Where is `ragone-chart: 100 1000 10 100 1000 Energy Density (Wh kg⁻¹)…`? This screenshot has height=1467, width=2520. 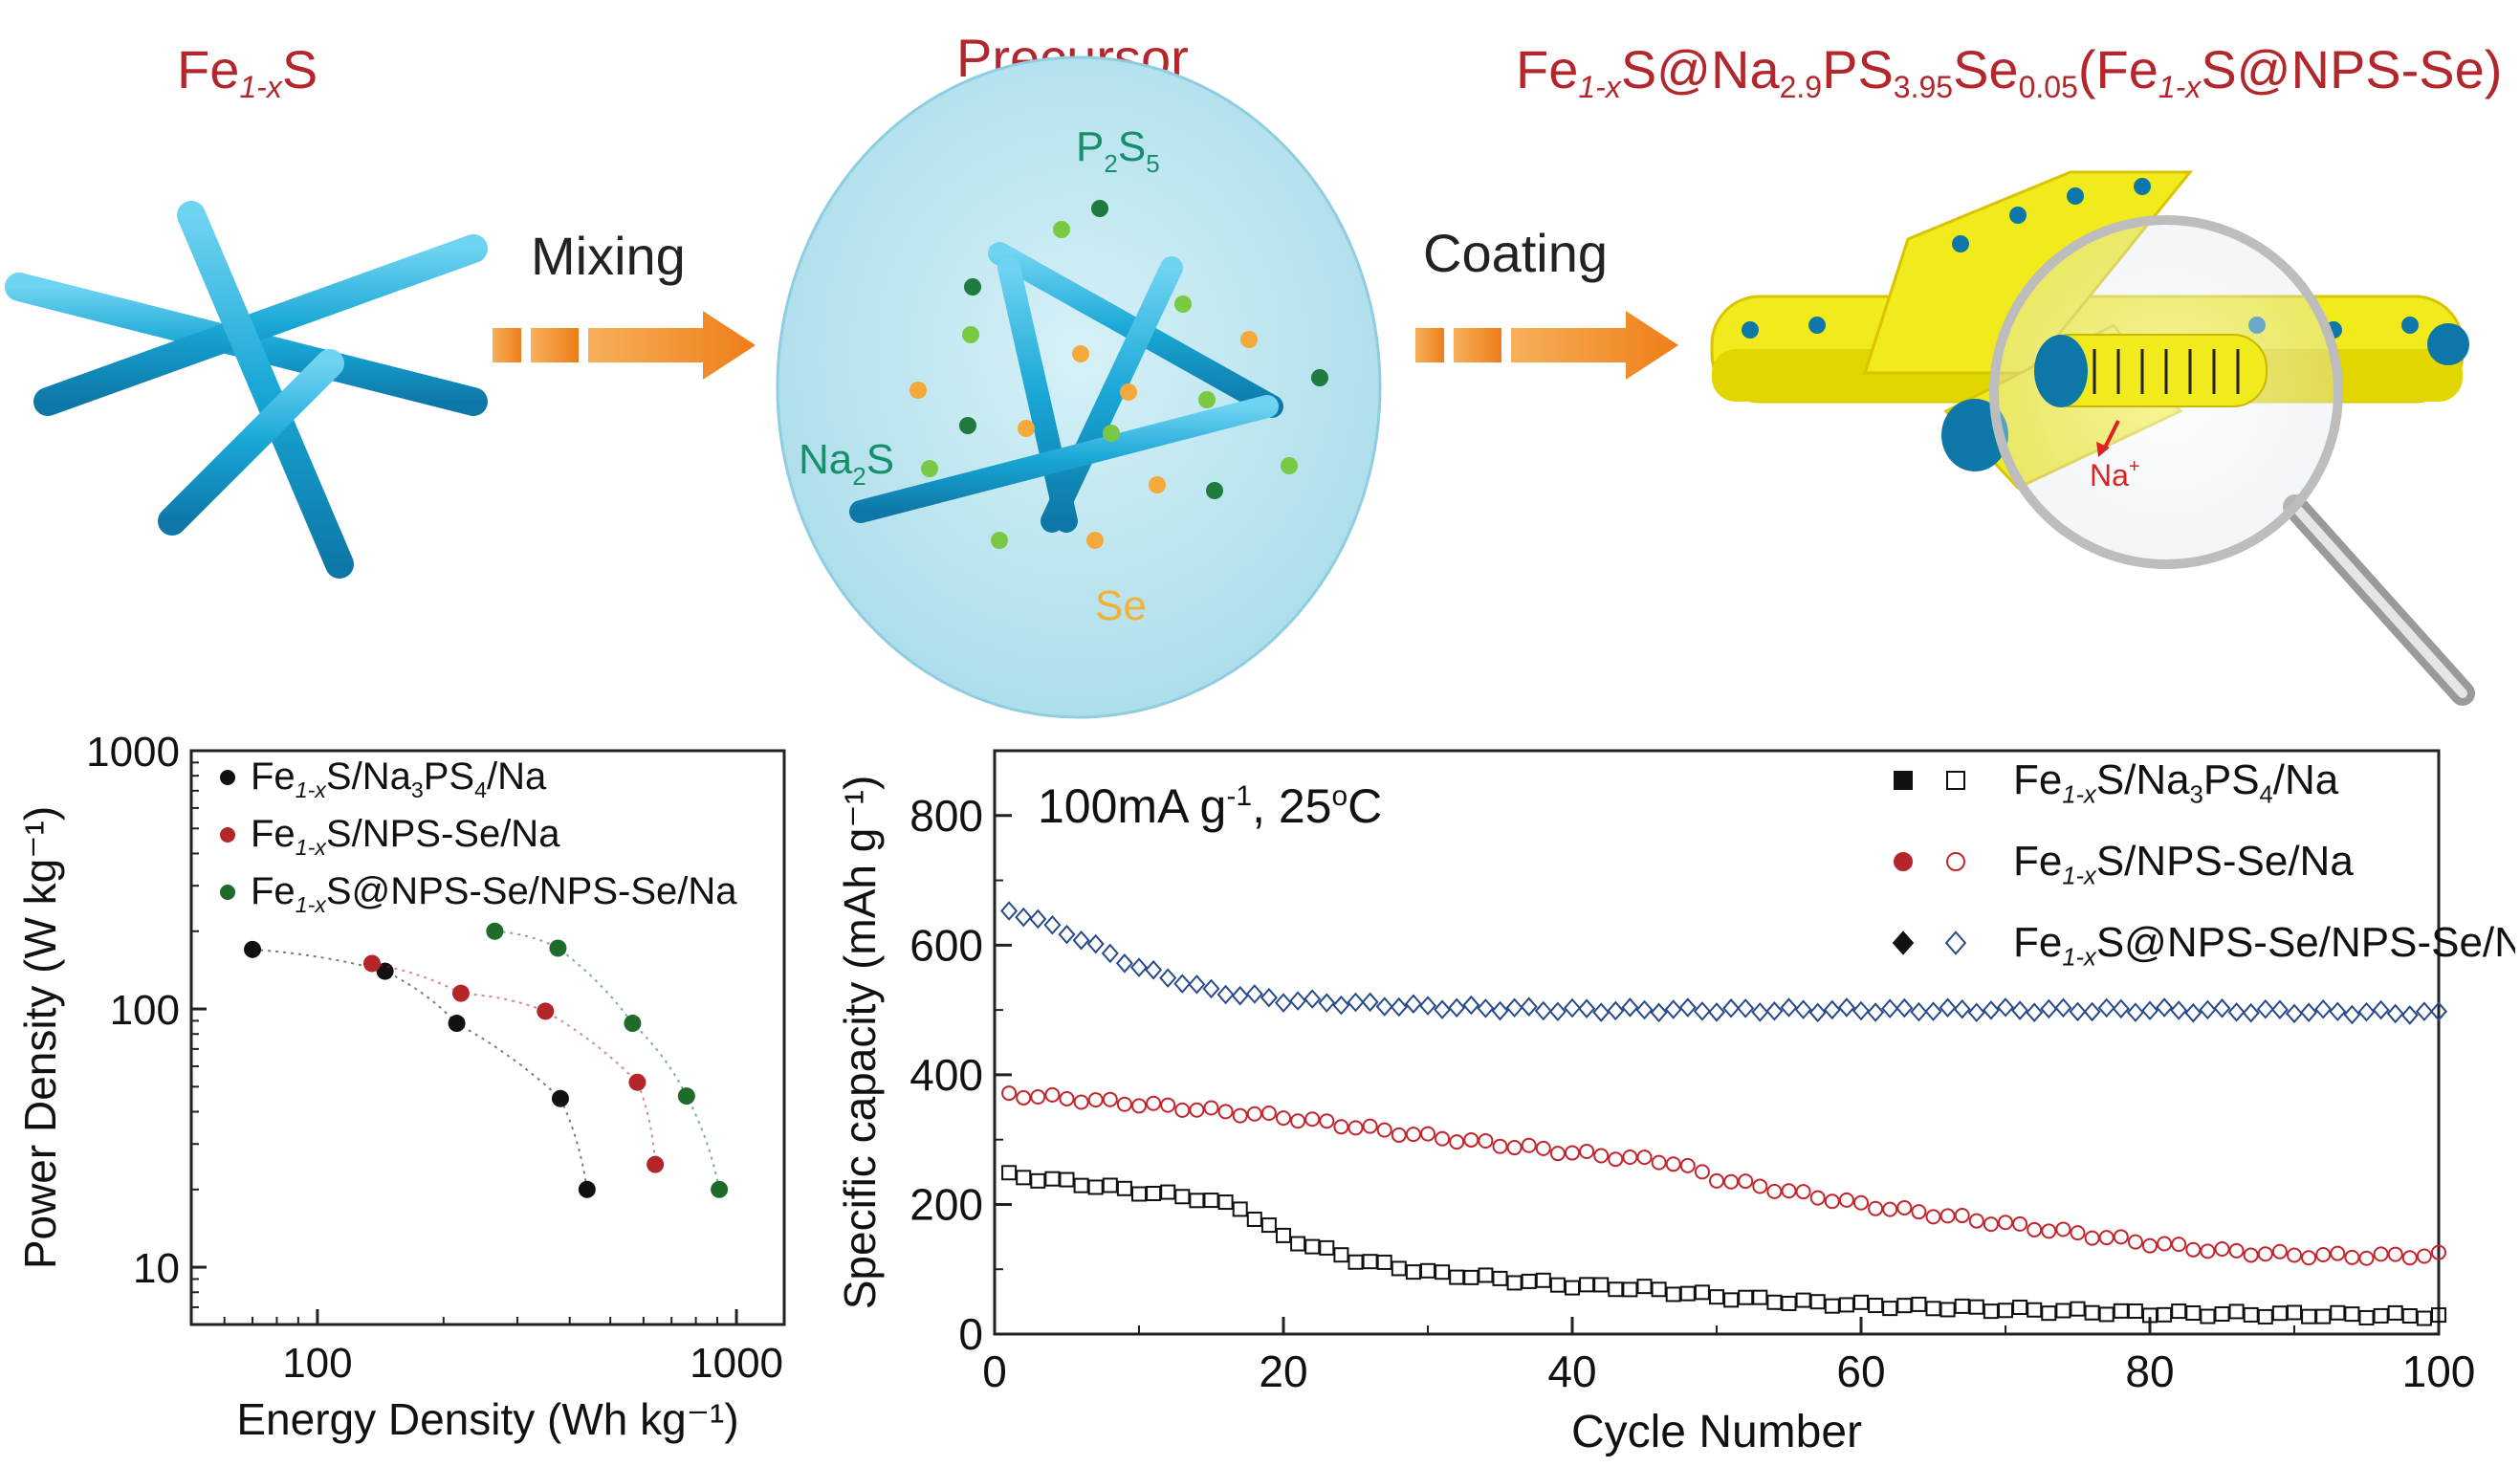 ragone-chart: 100 1000 10 100 1000 Energy Density (Wh kg⁻¹)… is located at coordinates (400, 1087).